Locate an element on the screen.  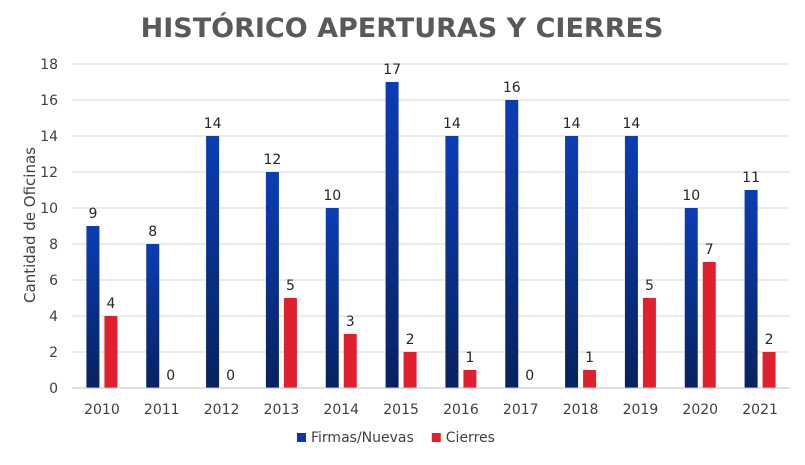
data-label-firmas-nuevas-2012: 14 is located at coordinates (213, 124).